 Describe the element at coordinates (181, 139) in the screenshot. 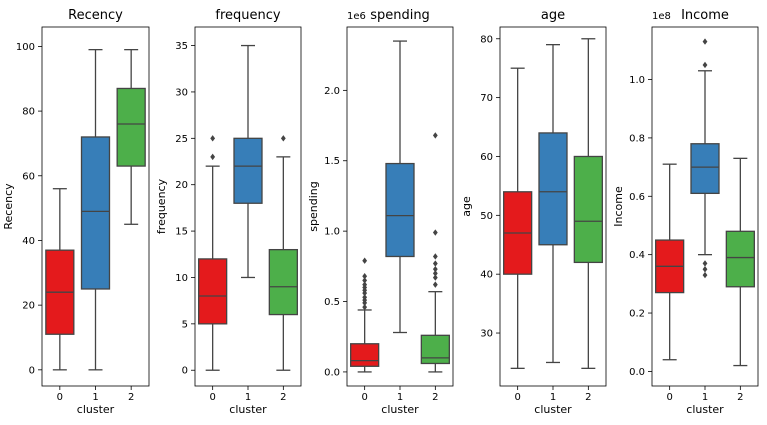

I see `y-tick-label: 25` at that location.